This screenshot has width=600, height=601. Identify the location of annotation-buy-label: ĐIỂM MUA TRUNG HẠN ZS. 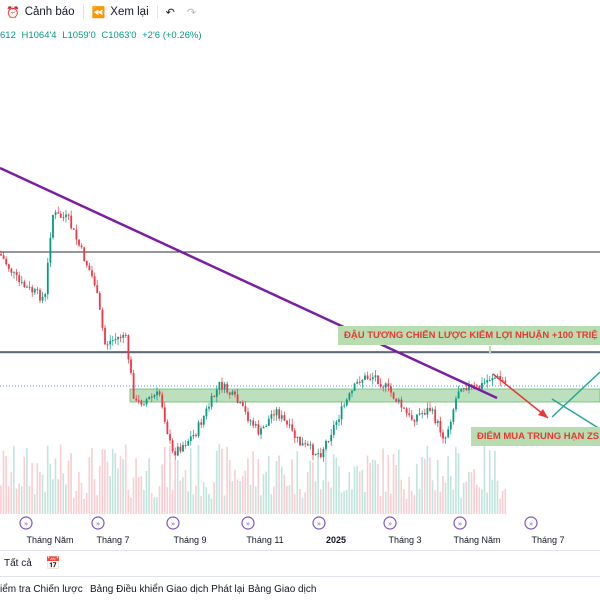
(535, 436).